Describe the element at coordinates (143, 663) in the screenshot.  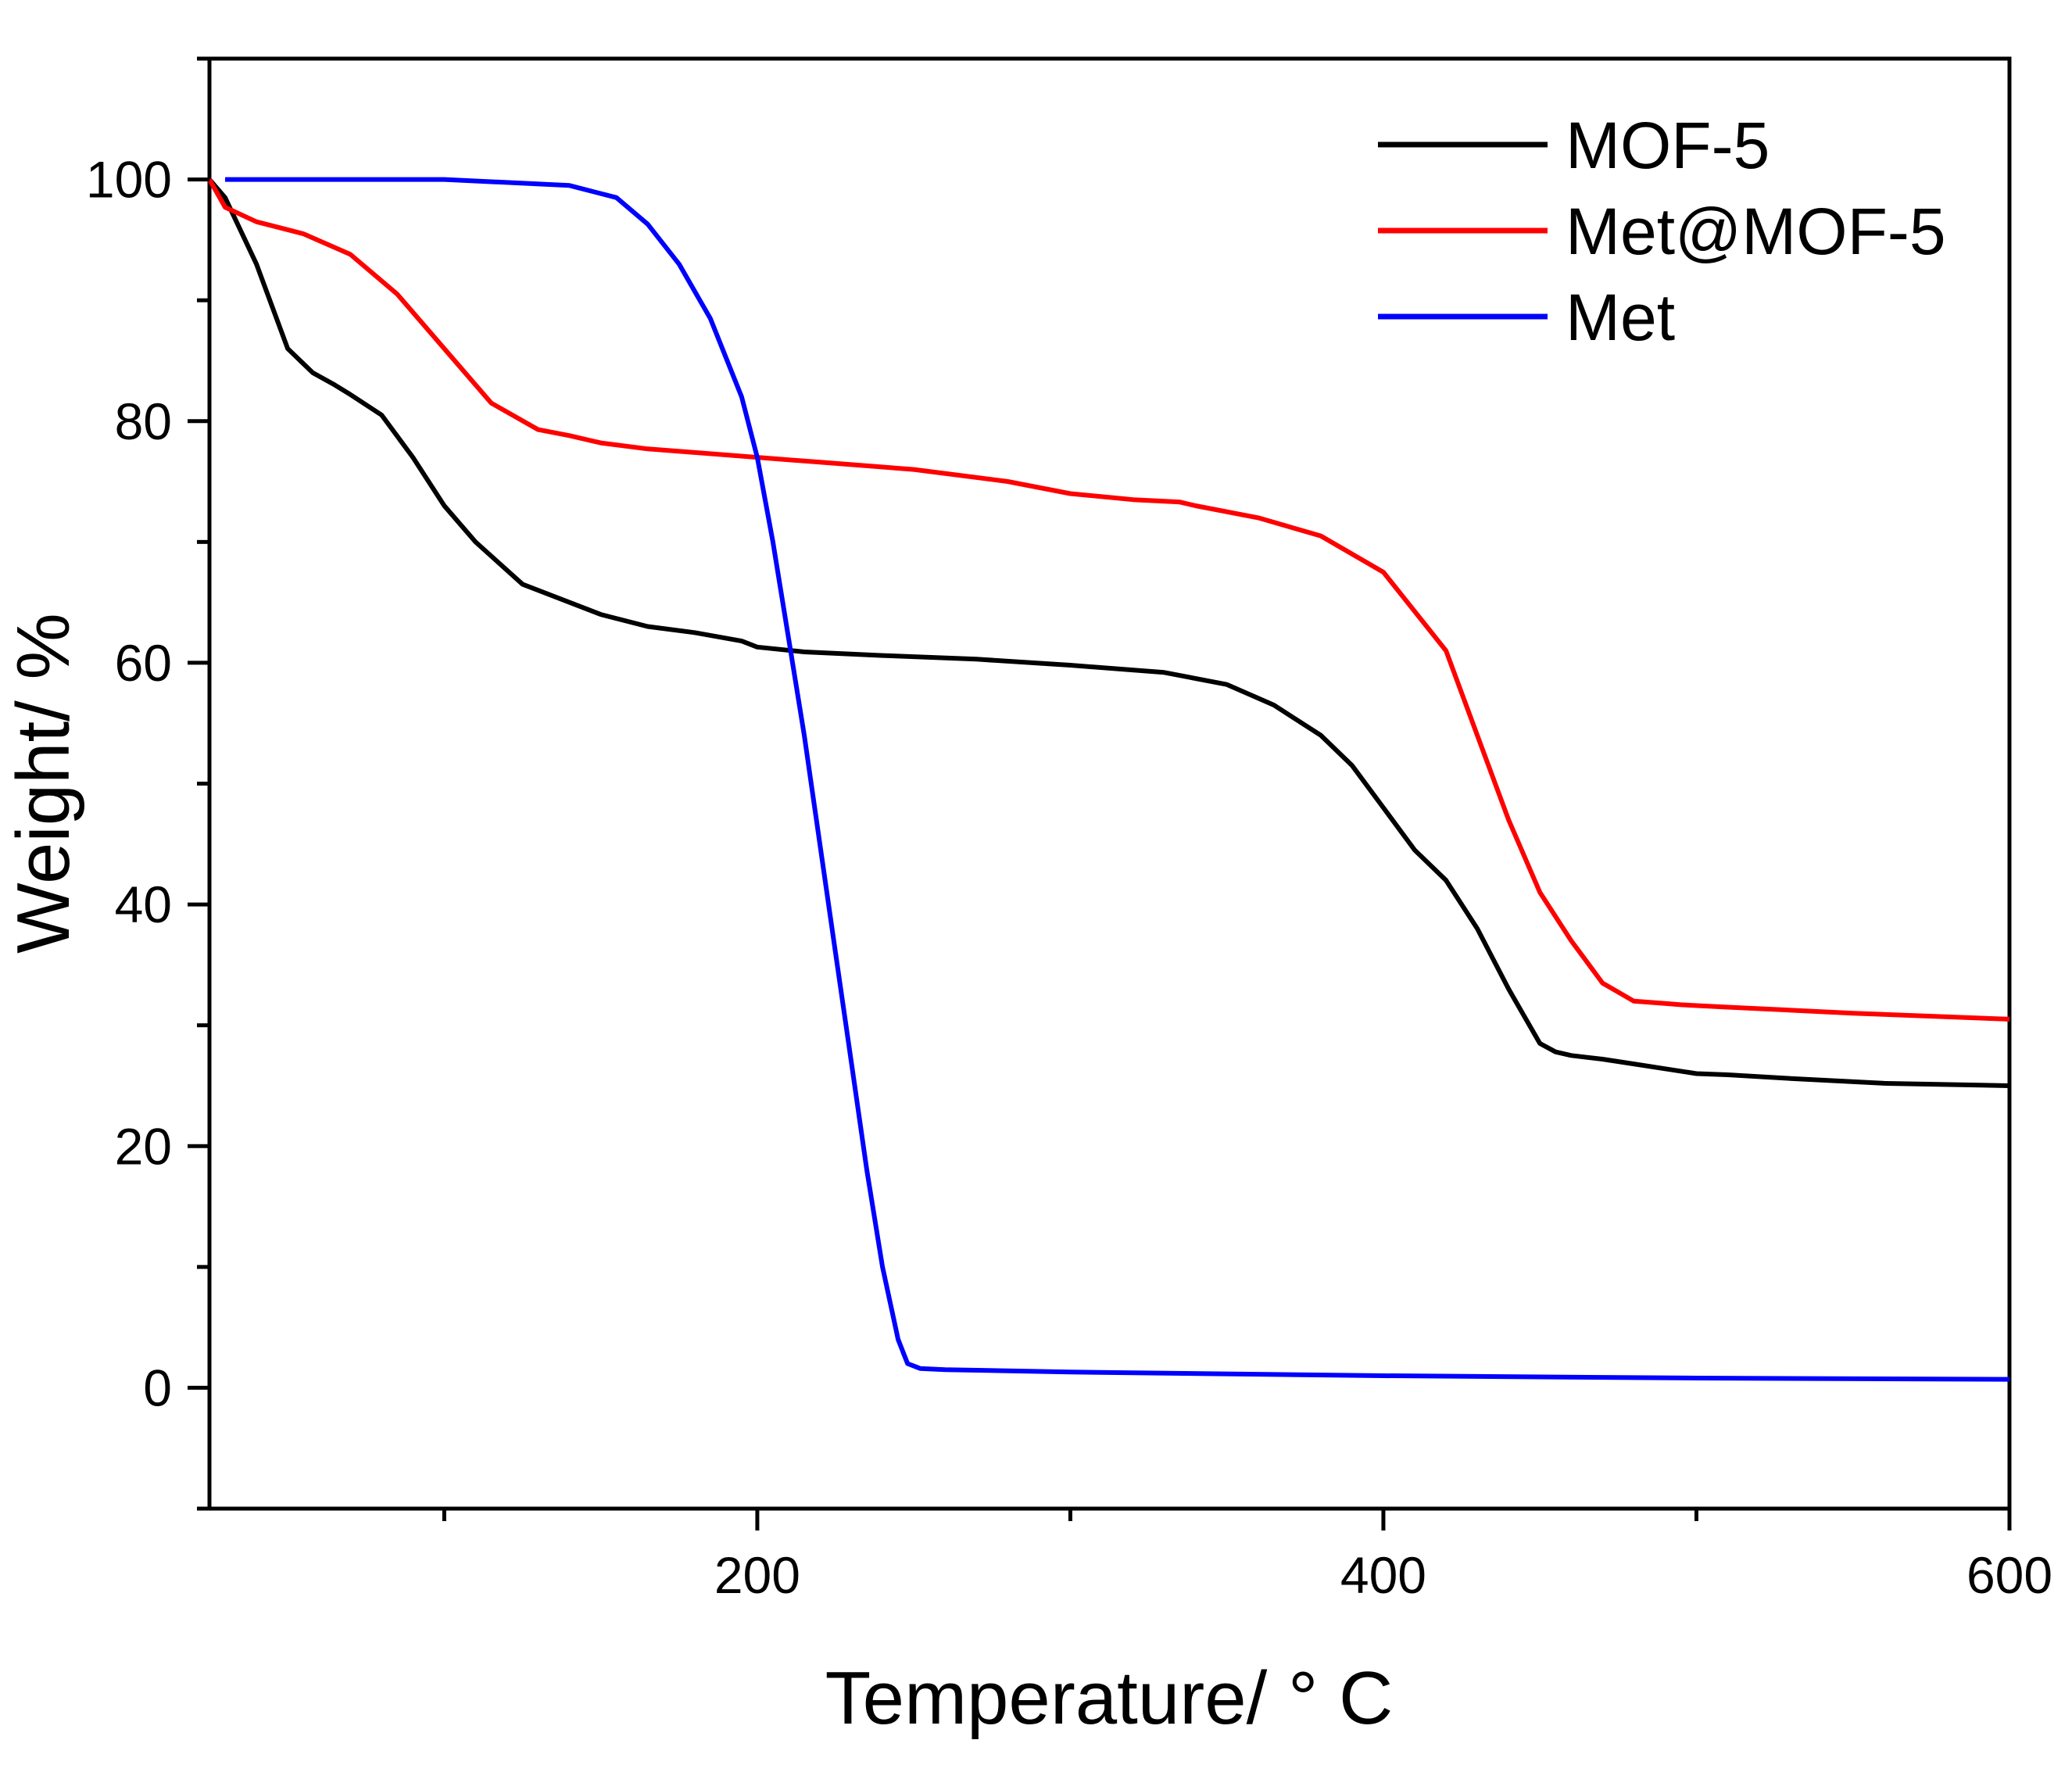
I see `y-tick-label: 60` at that location.